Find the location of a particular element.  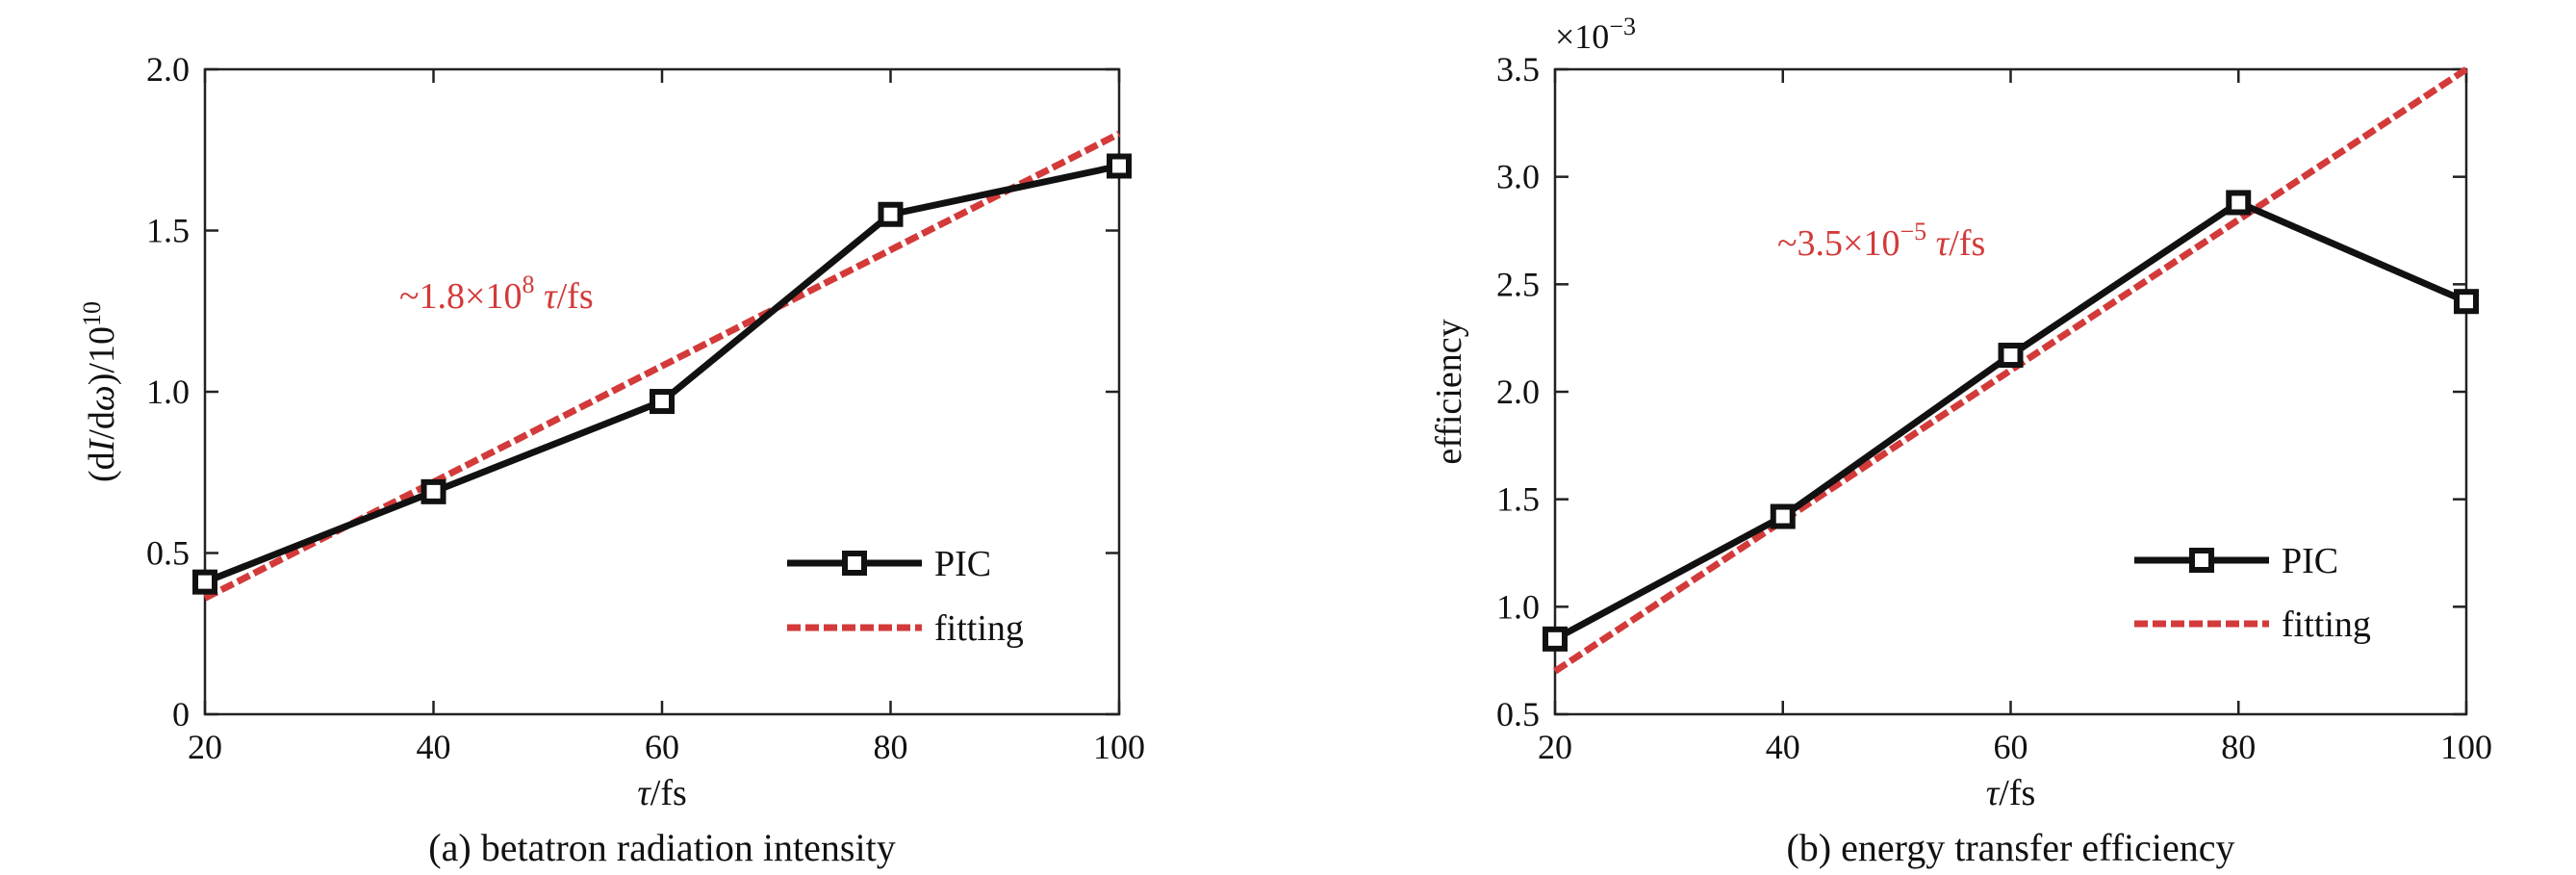

y-axis-label: (dI/dω)/1010 is located at coordinates (100, 391).